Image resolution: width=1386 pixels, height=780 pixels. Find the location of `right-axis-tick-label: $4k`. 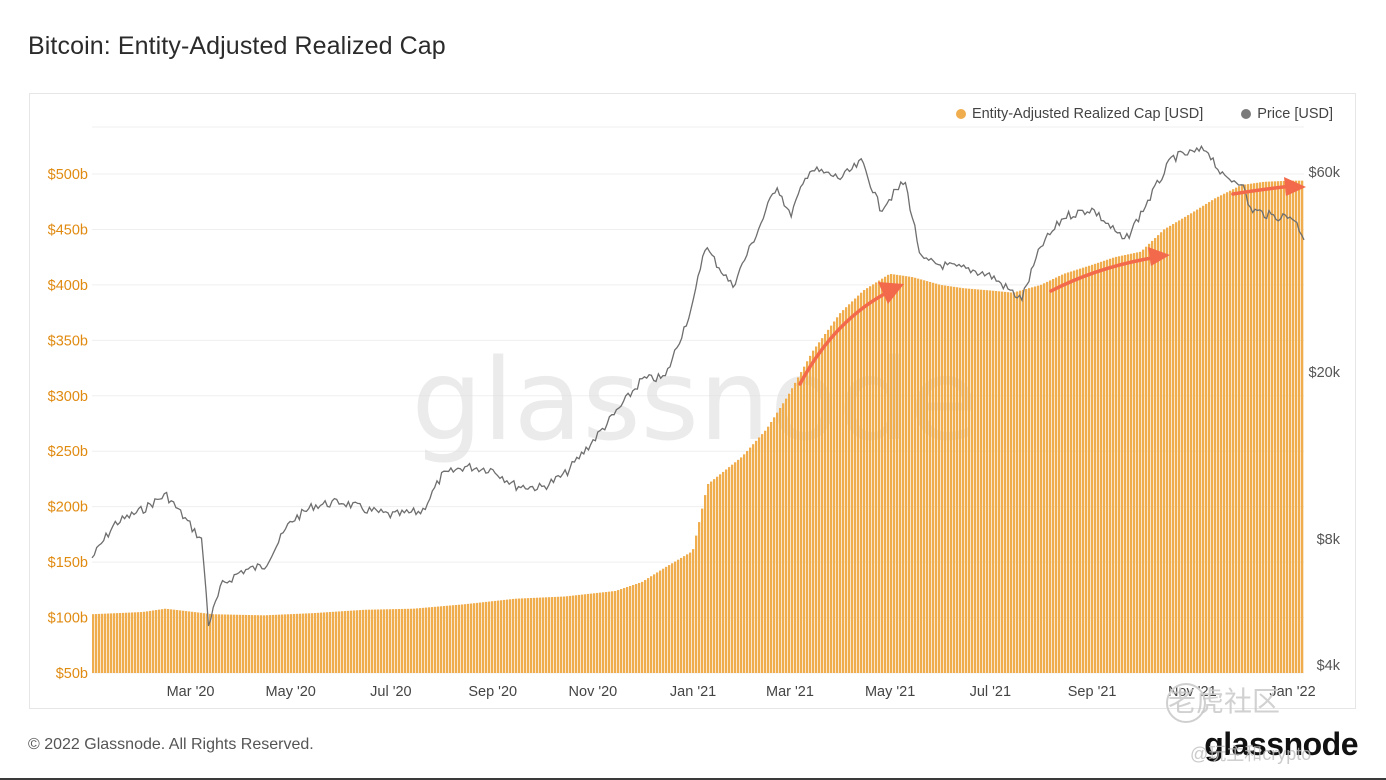

right-axis-tick-label: $4k is located at coordinates (1329, 666).